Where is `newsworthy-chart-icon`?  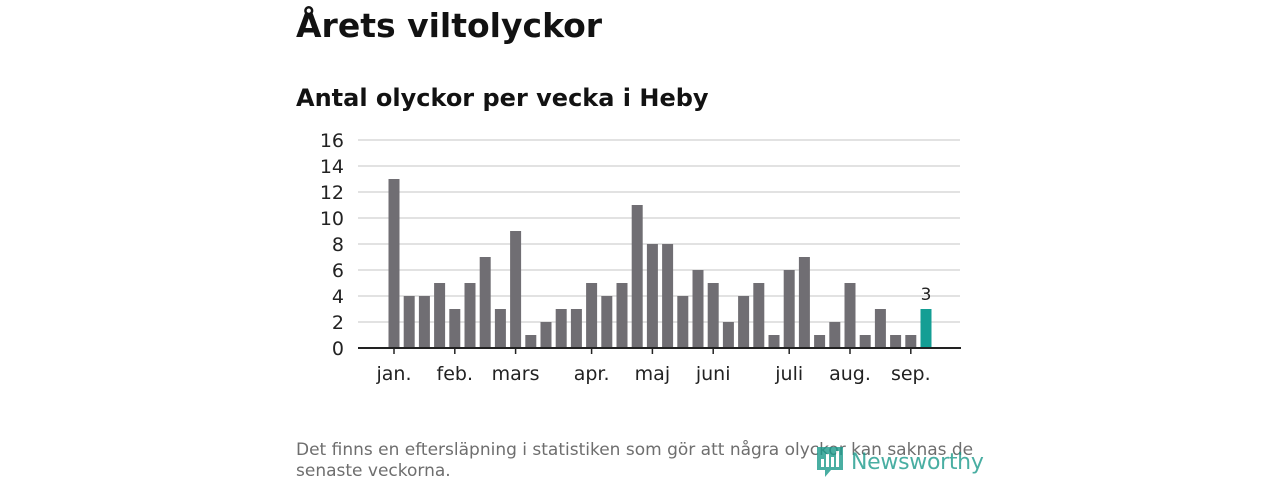
newsworthy-chart-icon is located at coordinates (830, 462).